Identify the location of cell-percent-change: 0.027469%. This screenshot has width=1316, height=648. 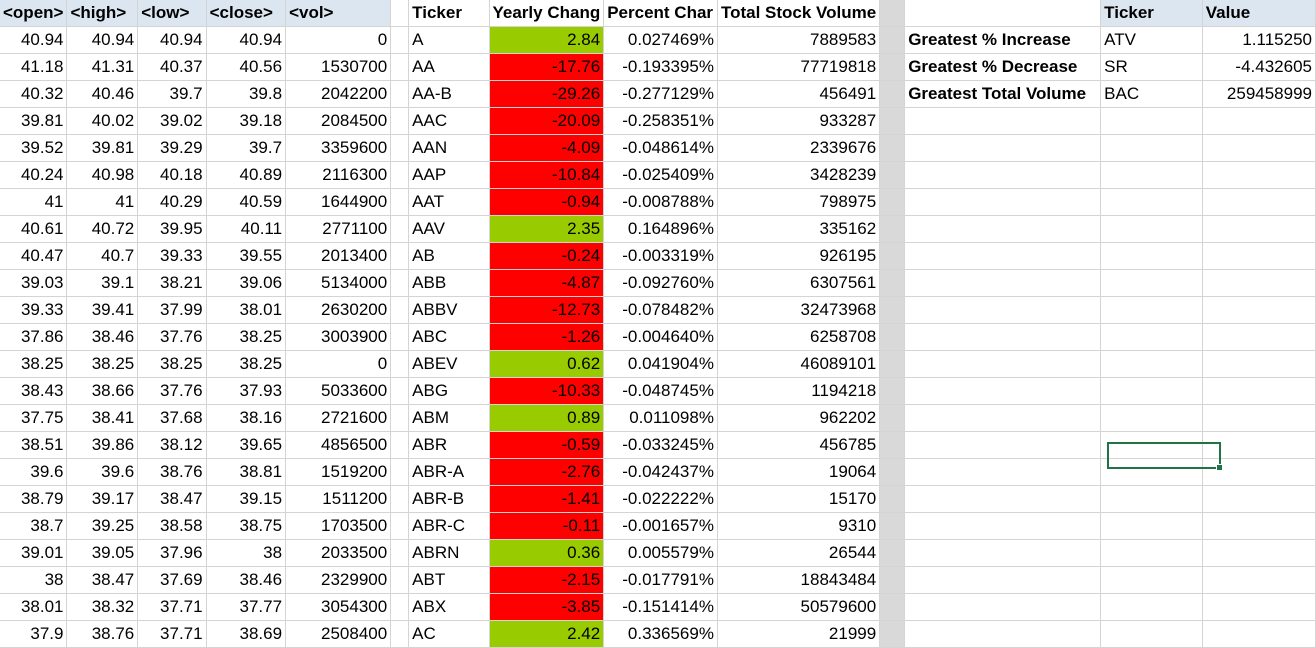
(660, 40).